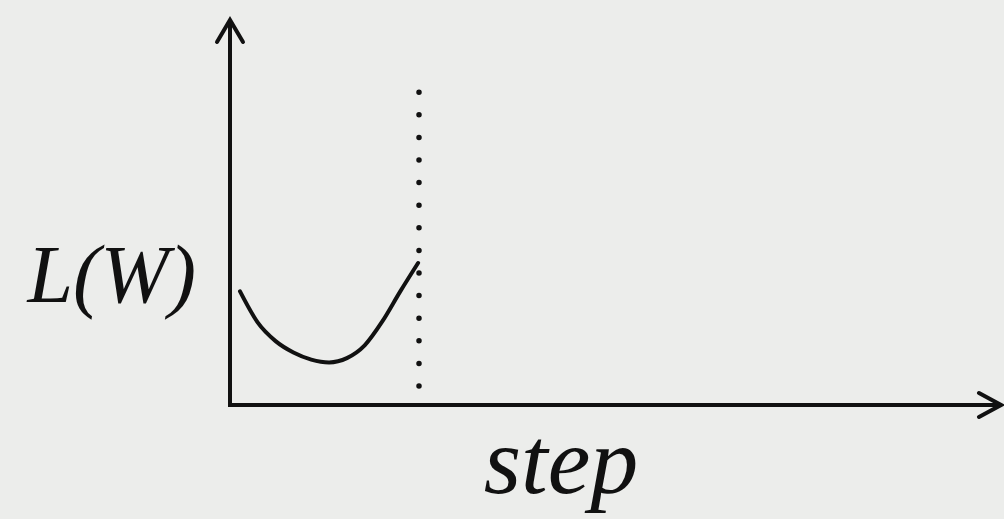 The height and width of the screenshot is (519, 1004). Describe the element at coordinates (561, 460) in the screenshot. I see `x-axis-title: step` at that location.